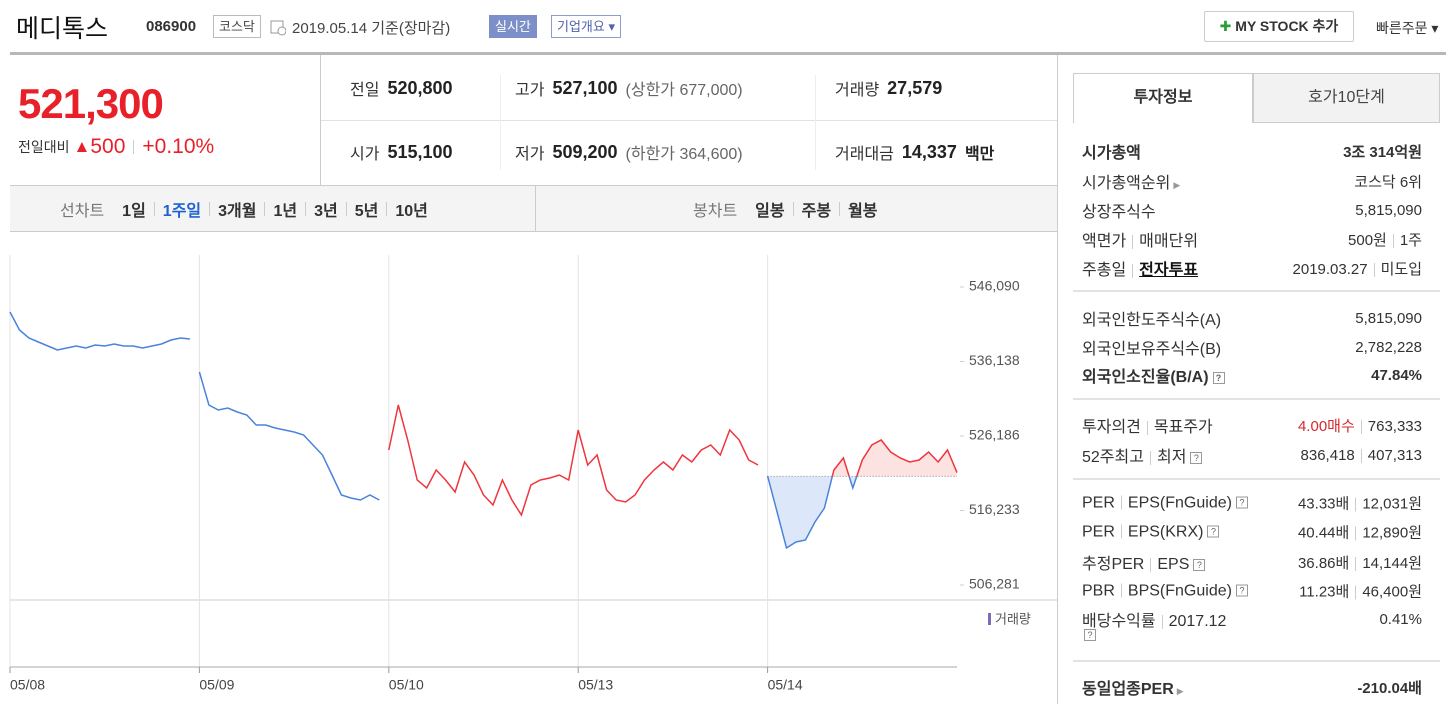 The width and height of the screenshot is (1446, 704). Describe the element at coordinates (715, 211) in the screenshot. I see `tab-label: 봉차트` at that location.